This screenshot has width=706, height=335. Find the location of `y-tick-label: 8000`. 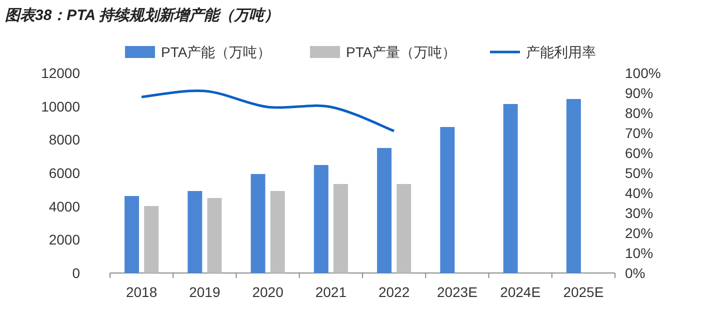

y-tick-label: 8000 is located at coordinates (64, 140).